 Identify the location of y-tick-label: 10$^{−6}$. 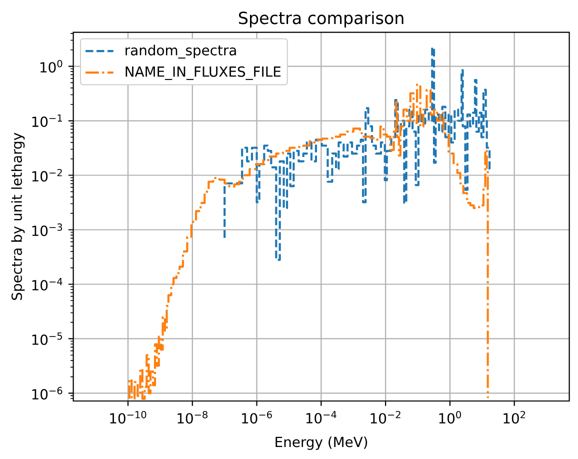
(47, 393).